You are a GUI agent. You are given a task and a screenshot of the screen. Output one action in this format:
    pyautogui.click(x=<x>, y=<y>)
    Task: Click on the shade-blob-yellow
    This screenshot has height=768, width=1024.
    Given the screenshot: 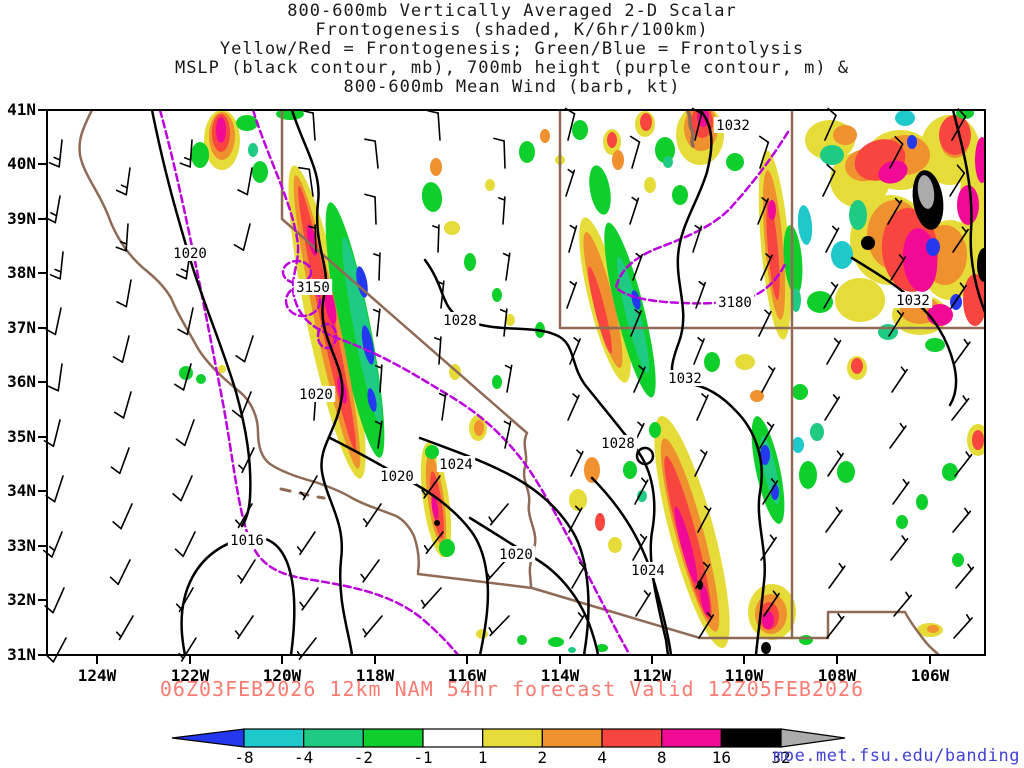 What is the action you would take?
    pyautogui.click(x=650, y=185)
    